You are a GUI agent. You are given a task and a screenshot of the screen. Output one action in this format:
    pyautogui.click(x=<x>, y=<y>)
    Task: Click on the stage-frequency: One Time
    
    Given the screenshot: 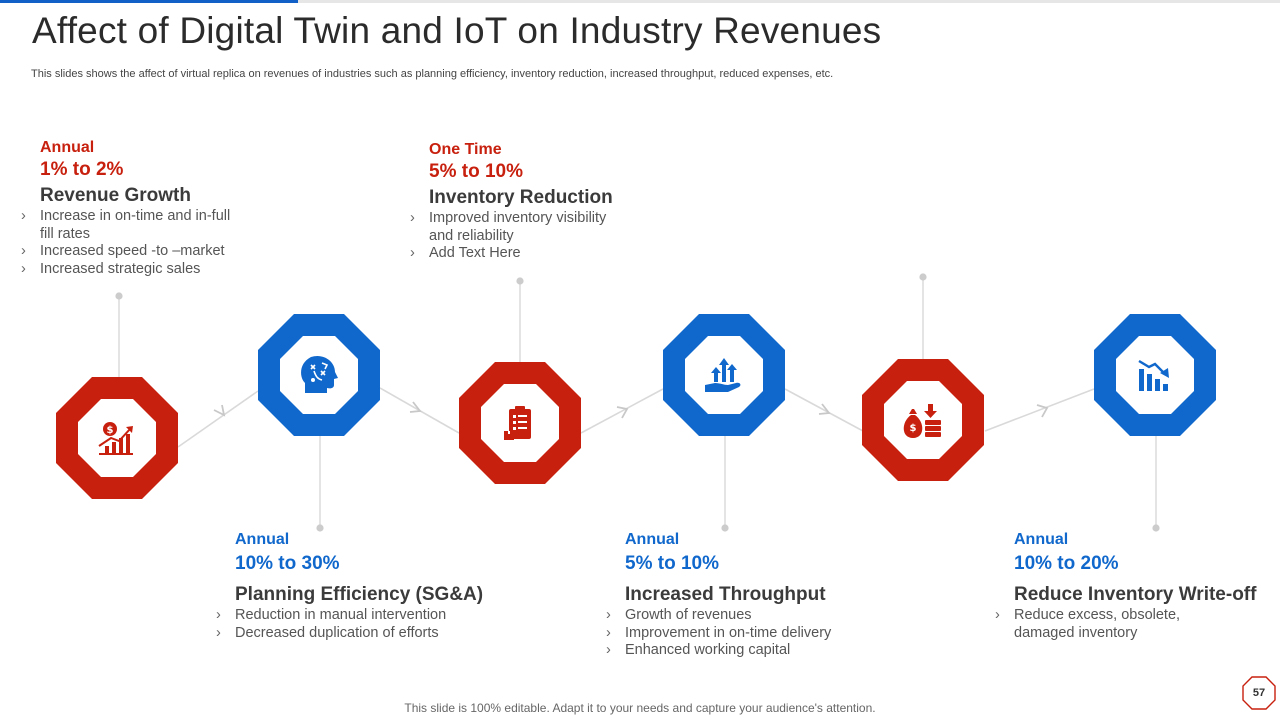 What is the action you would take?
    pyautogui.click(x=465, y=149)
    